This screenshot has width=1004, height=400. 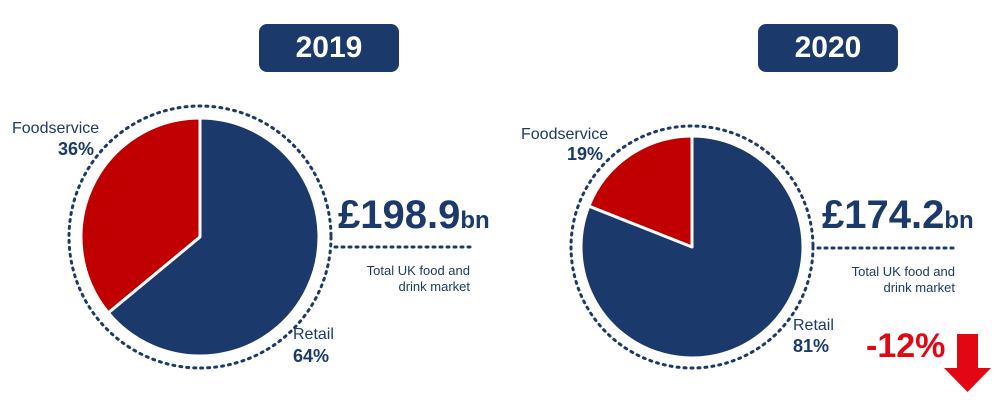 I want to click on year-badge-2019: 2019, so click(x=329, y=48).